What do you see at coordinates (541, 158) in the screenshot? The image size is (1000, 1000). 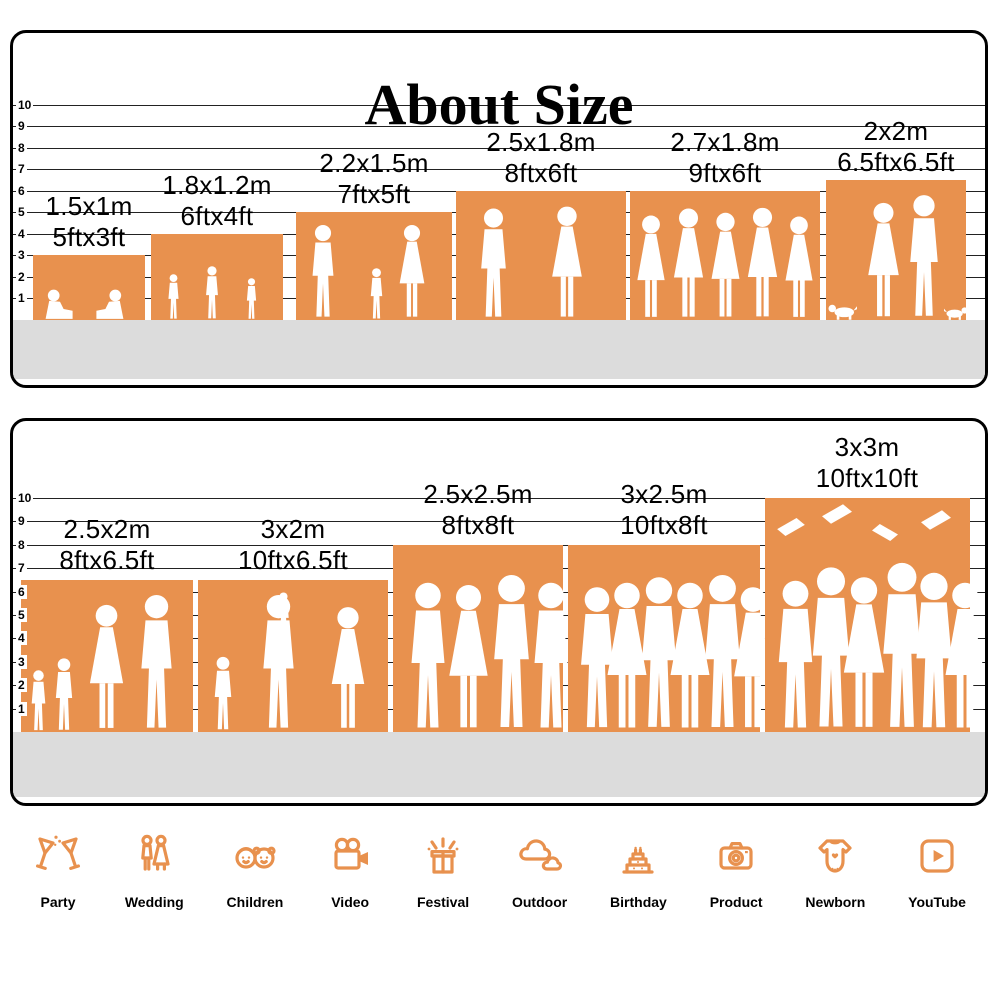 I see `bar-label: 2.5x1.8m 8ftx6ft` at bounding box center [541, 158].